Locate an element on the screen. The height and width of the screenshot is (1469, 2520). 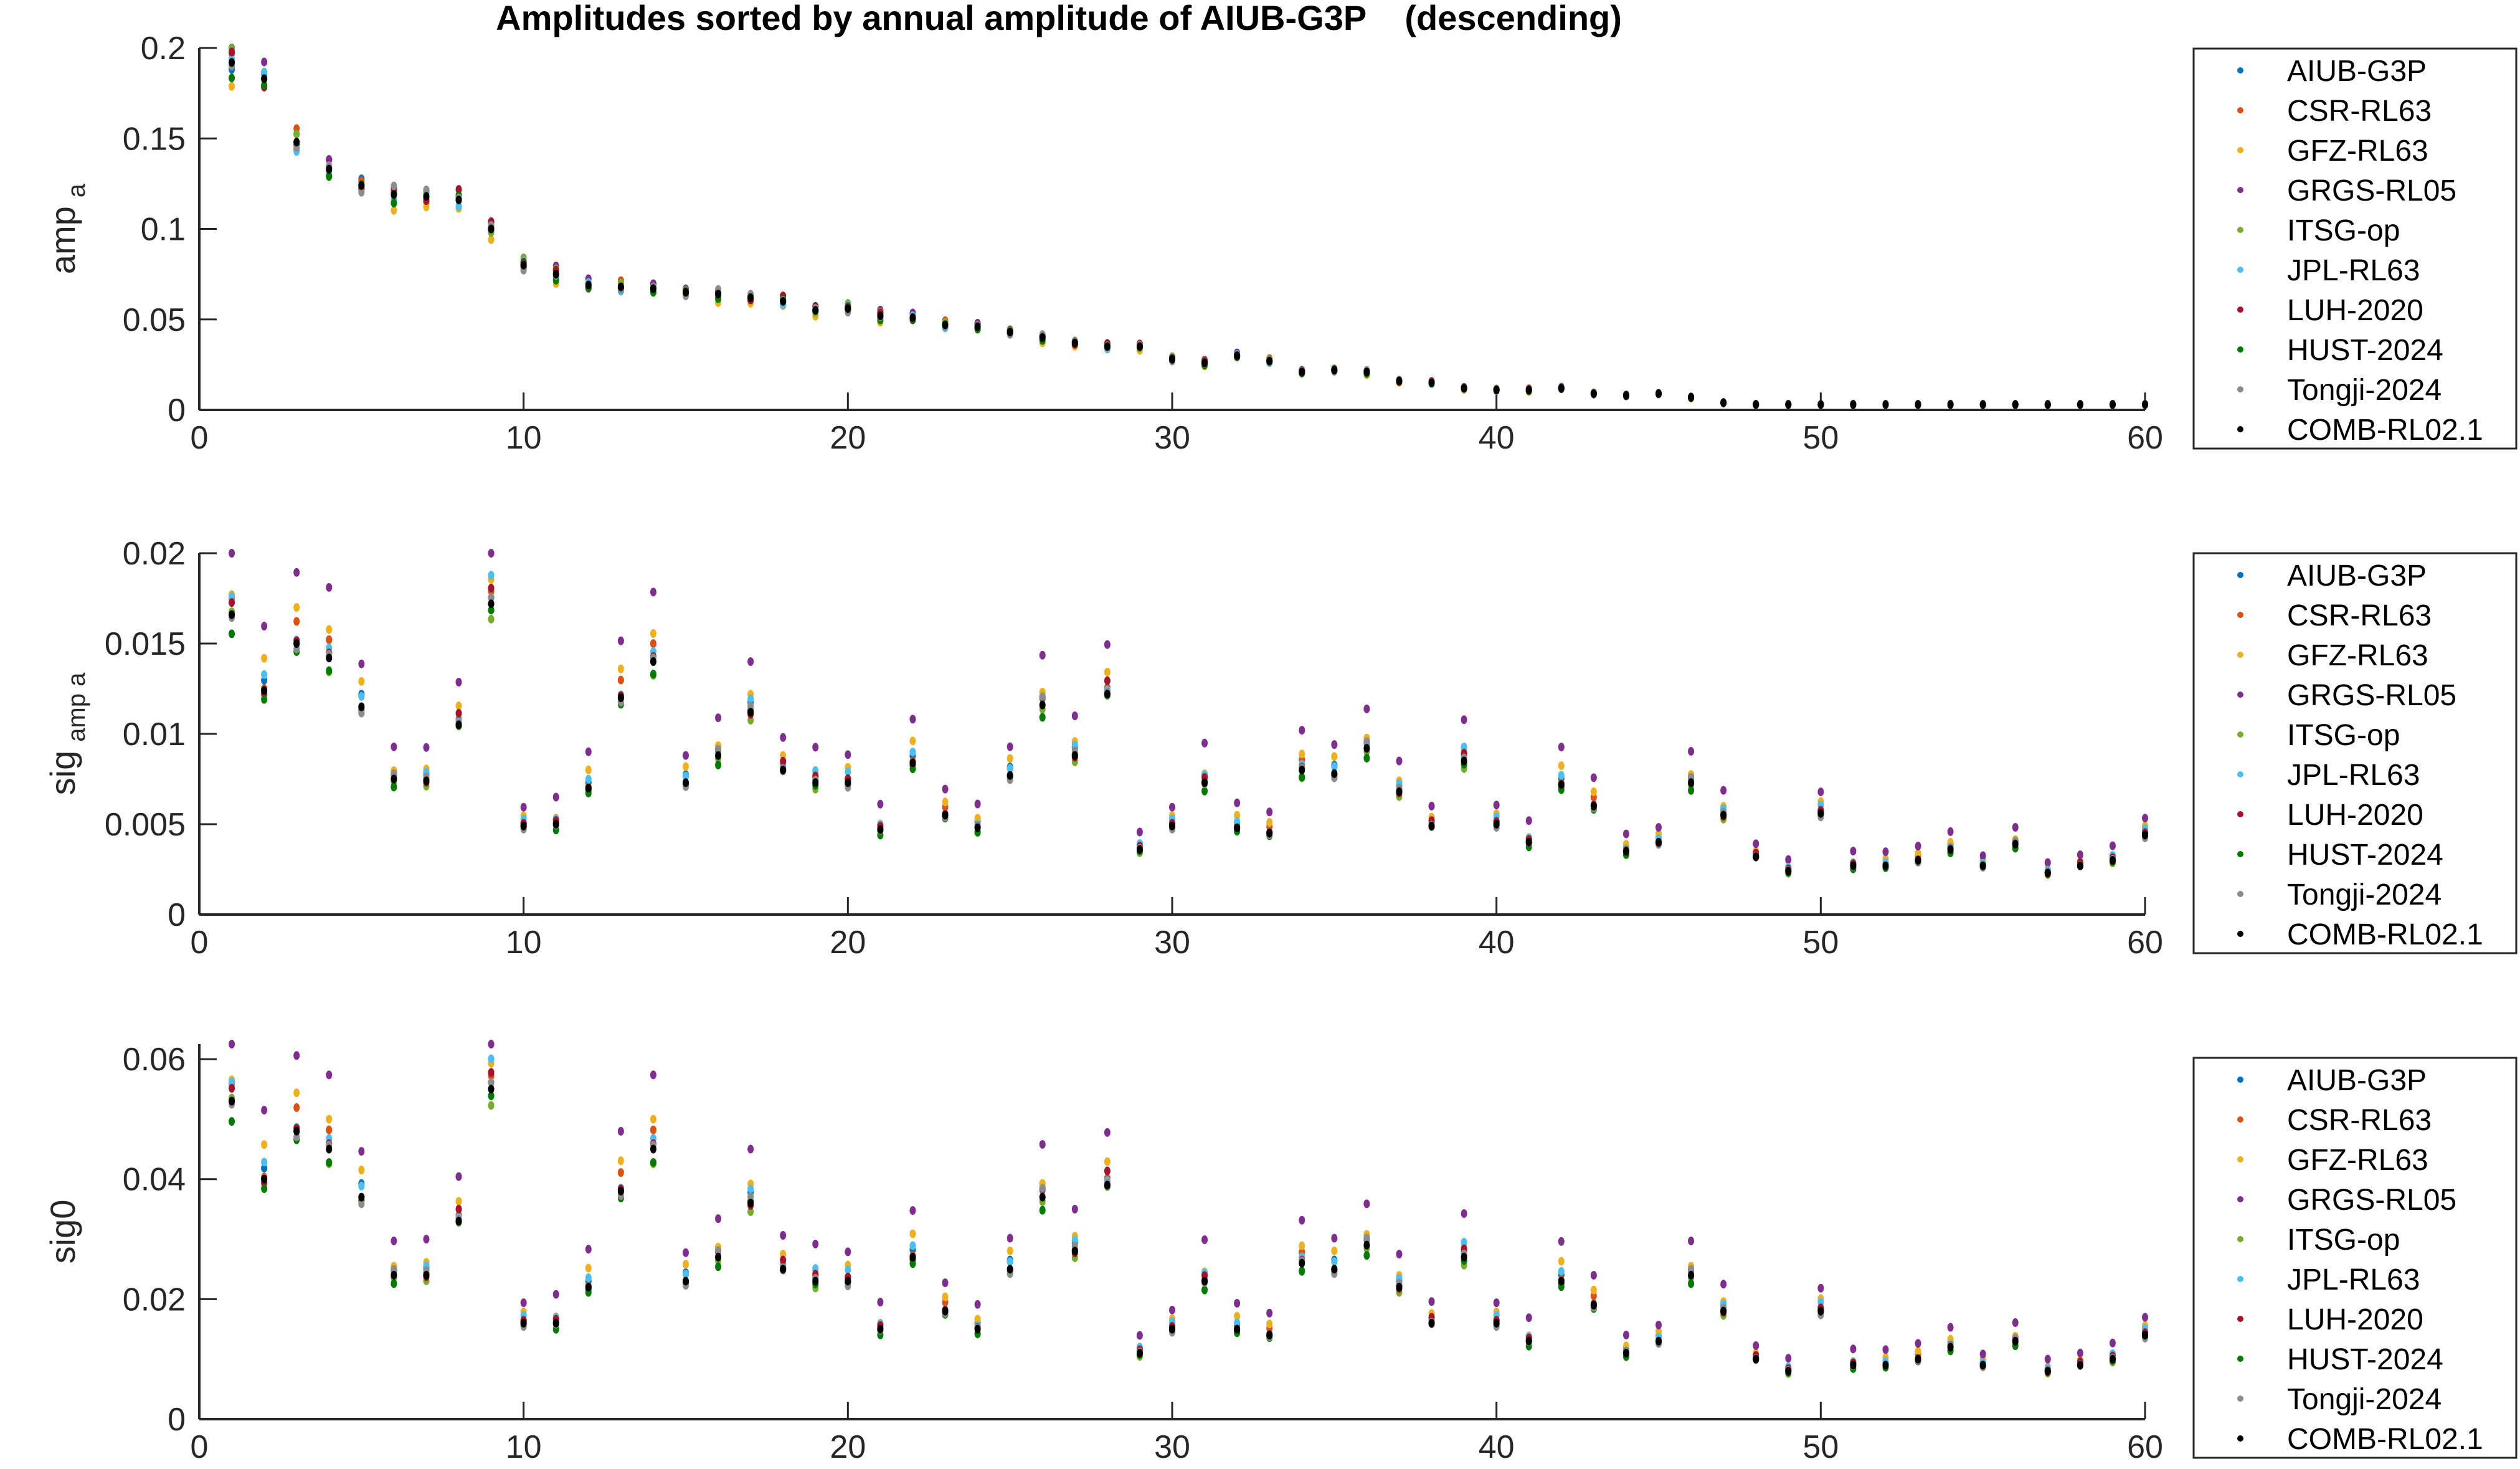
x-tick-label: 60 is located at coordinates (2145, 1447).